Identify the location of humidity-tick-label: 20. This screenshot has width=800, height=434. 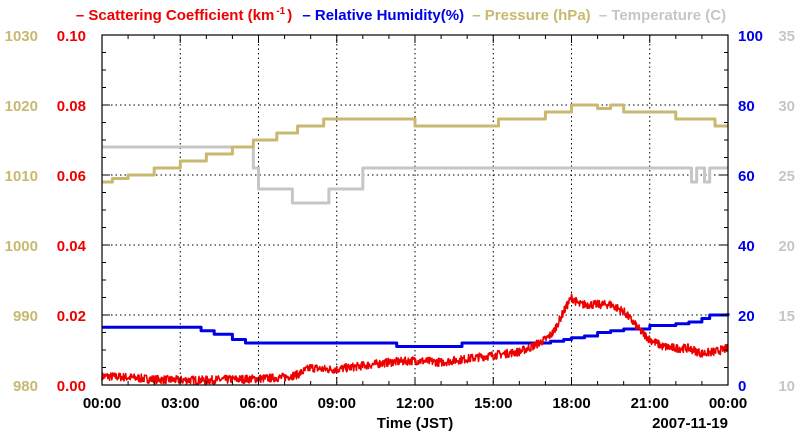
(746, 316).